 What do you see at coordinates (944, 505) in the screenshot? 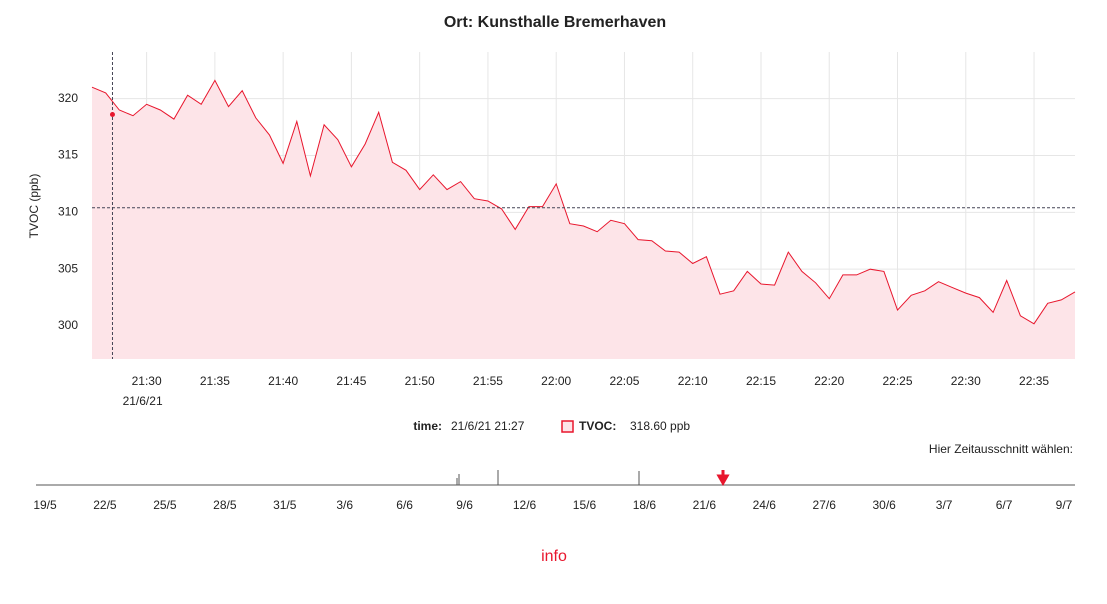
I see `navigator-tick-label: 3/7` at bounding box center [944, 505].